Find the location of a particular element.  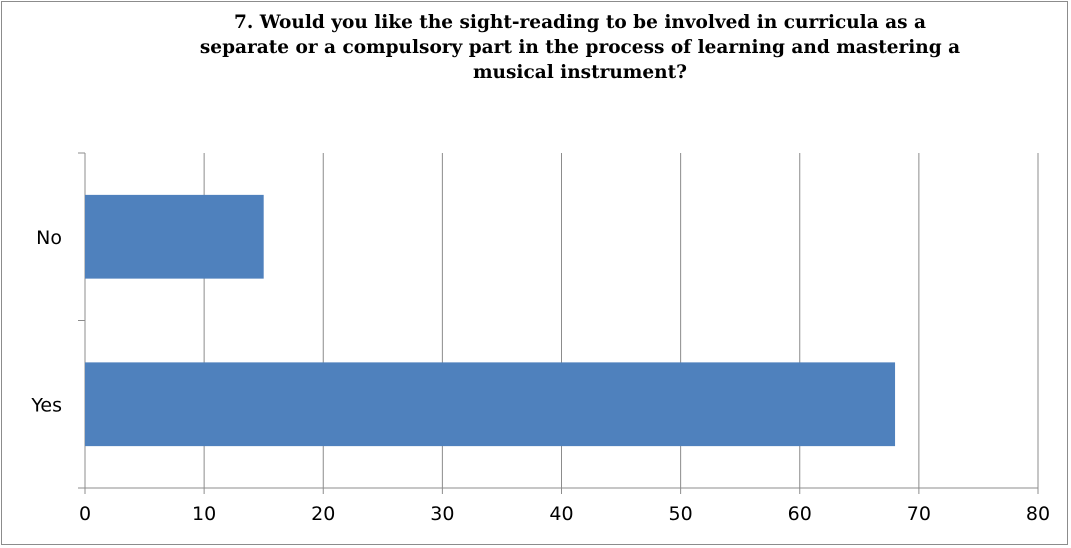

x-tick-label: 80 is located at coordinates (1038, 514).